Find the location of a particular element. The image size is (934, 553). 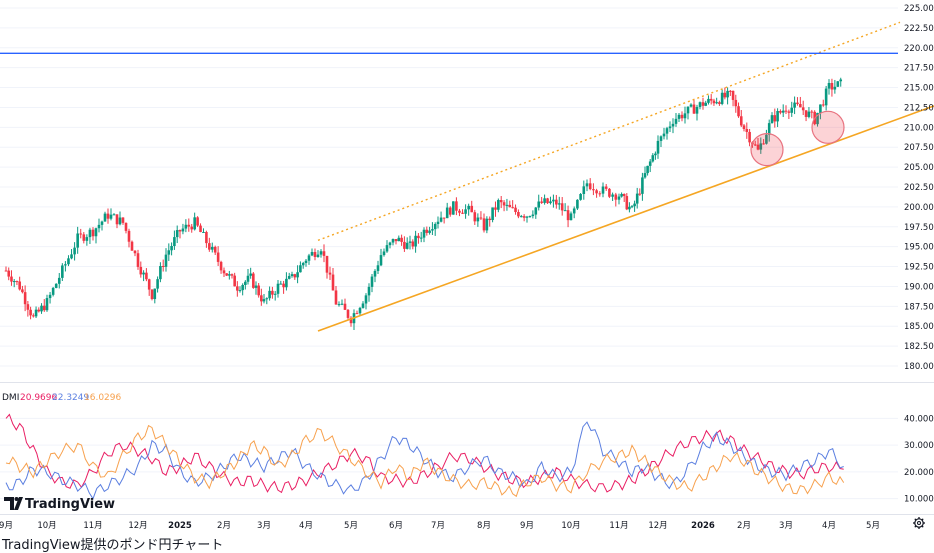

time-tick-label: 2025 is located at coordinates (180, 526).